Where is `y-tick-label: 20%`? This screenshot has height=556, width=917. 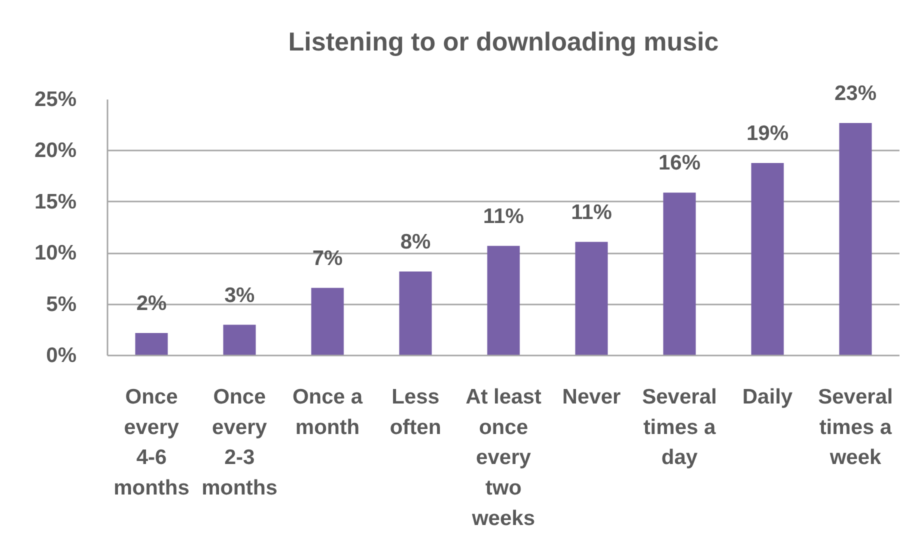 y-tick-label: 20% is located at coordinates (55, 150).